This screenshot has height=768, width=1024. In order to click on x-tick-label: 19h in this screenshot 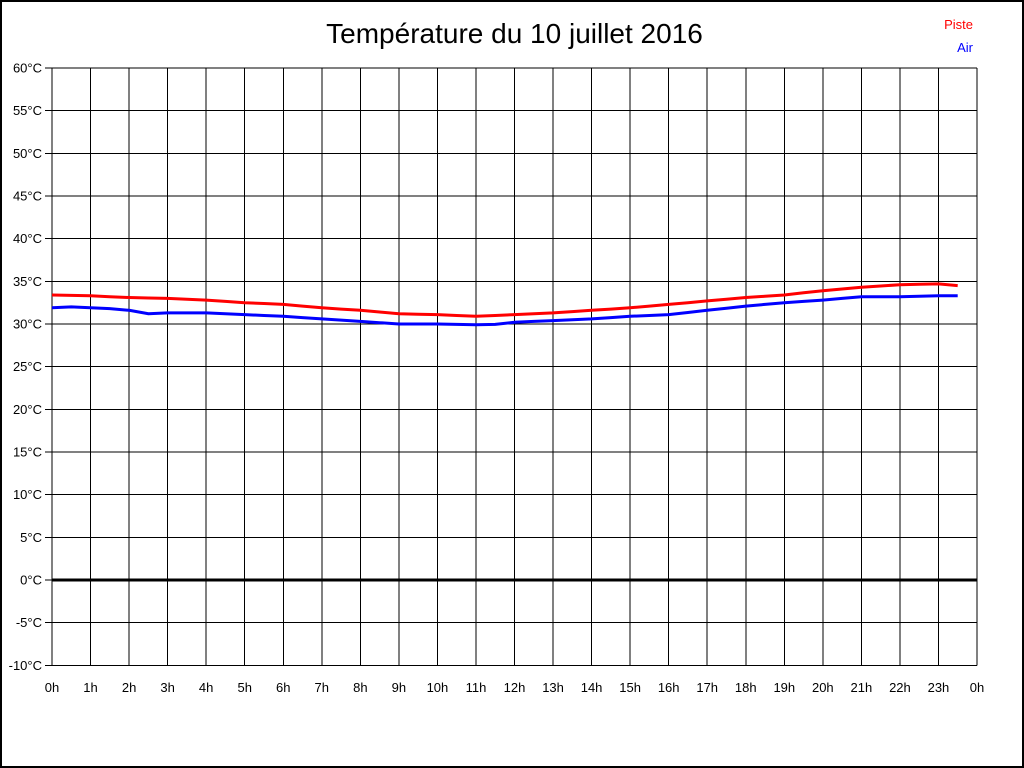, I will do `click(784, 687)`.